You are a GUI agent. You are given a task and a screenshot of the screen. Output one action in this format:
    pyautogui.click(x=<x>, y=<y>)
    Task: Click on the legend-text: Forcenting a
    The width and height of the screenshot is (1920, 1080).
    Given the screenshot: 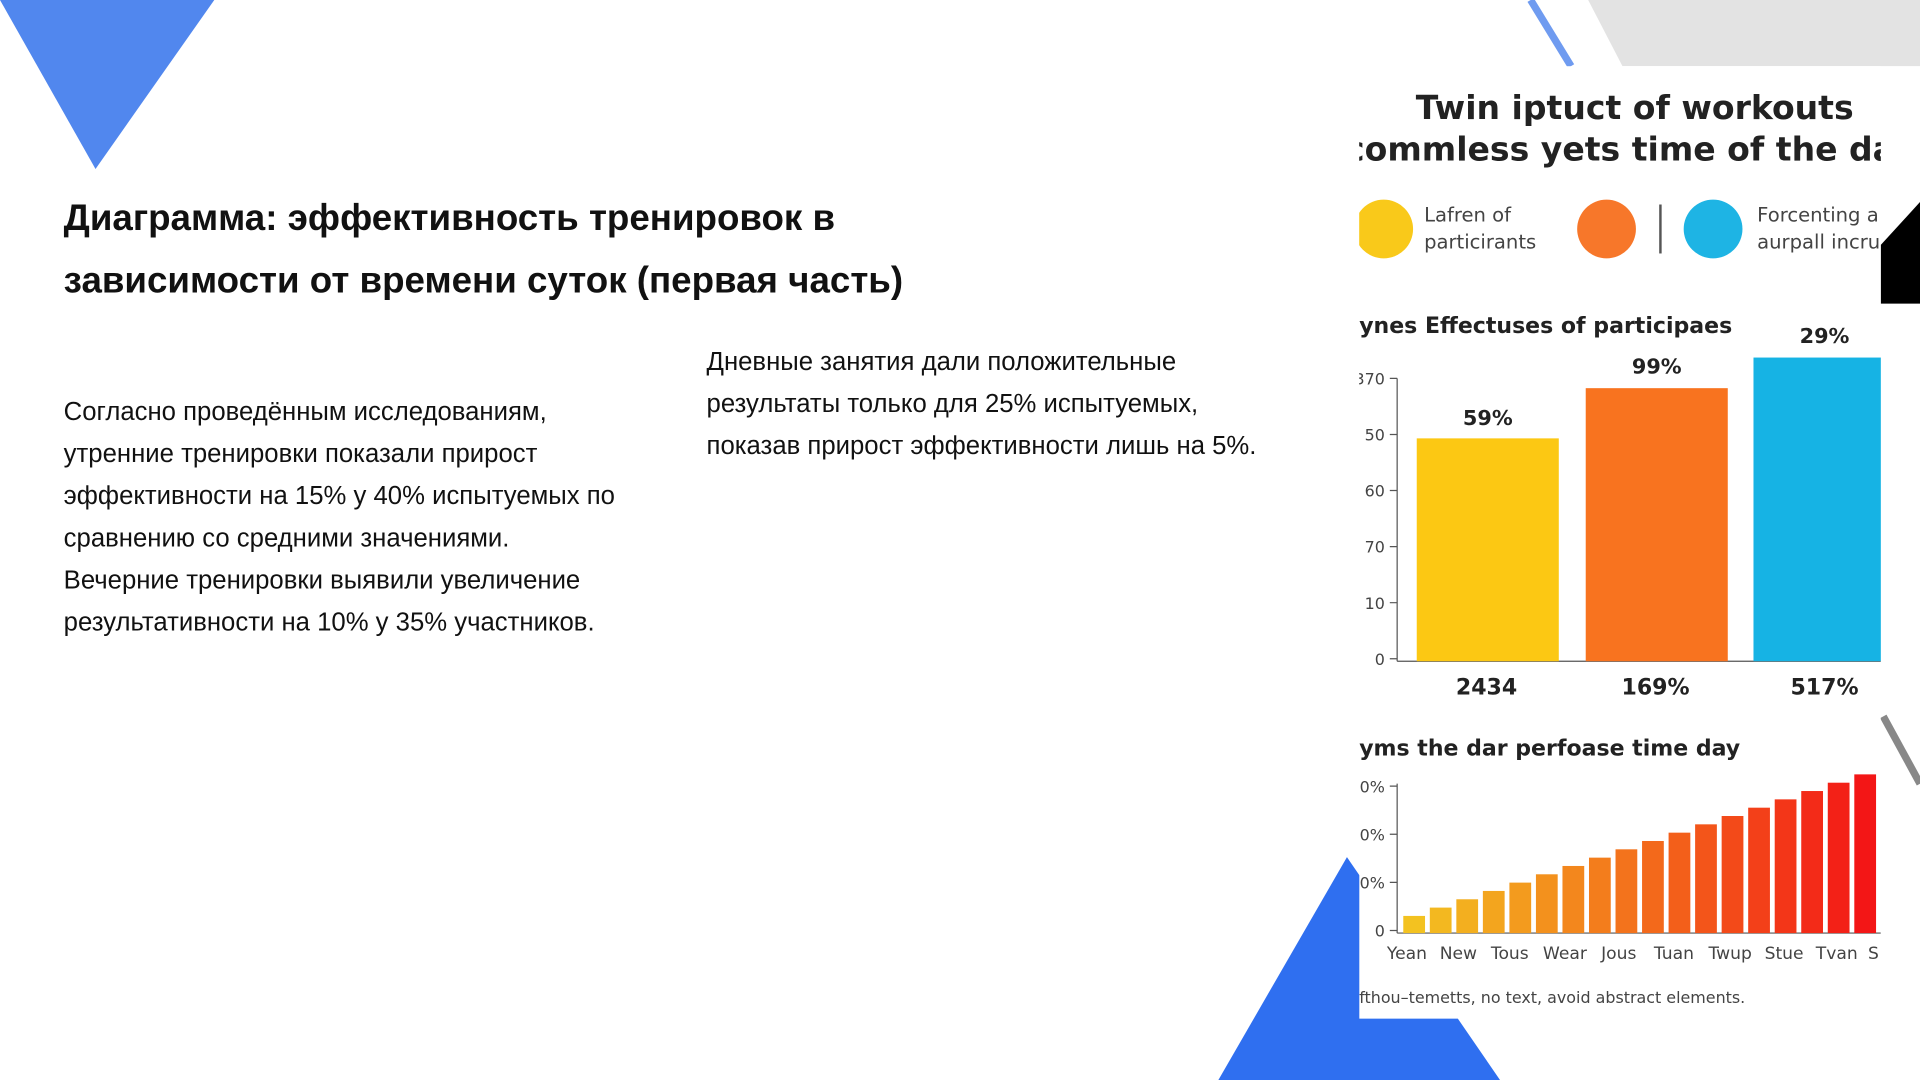 What is the action you would take?
    pyautogui.click(x=1818, y=215)
    